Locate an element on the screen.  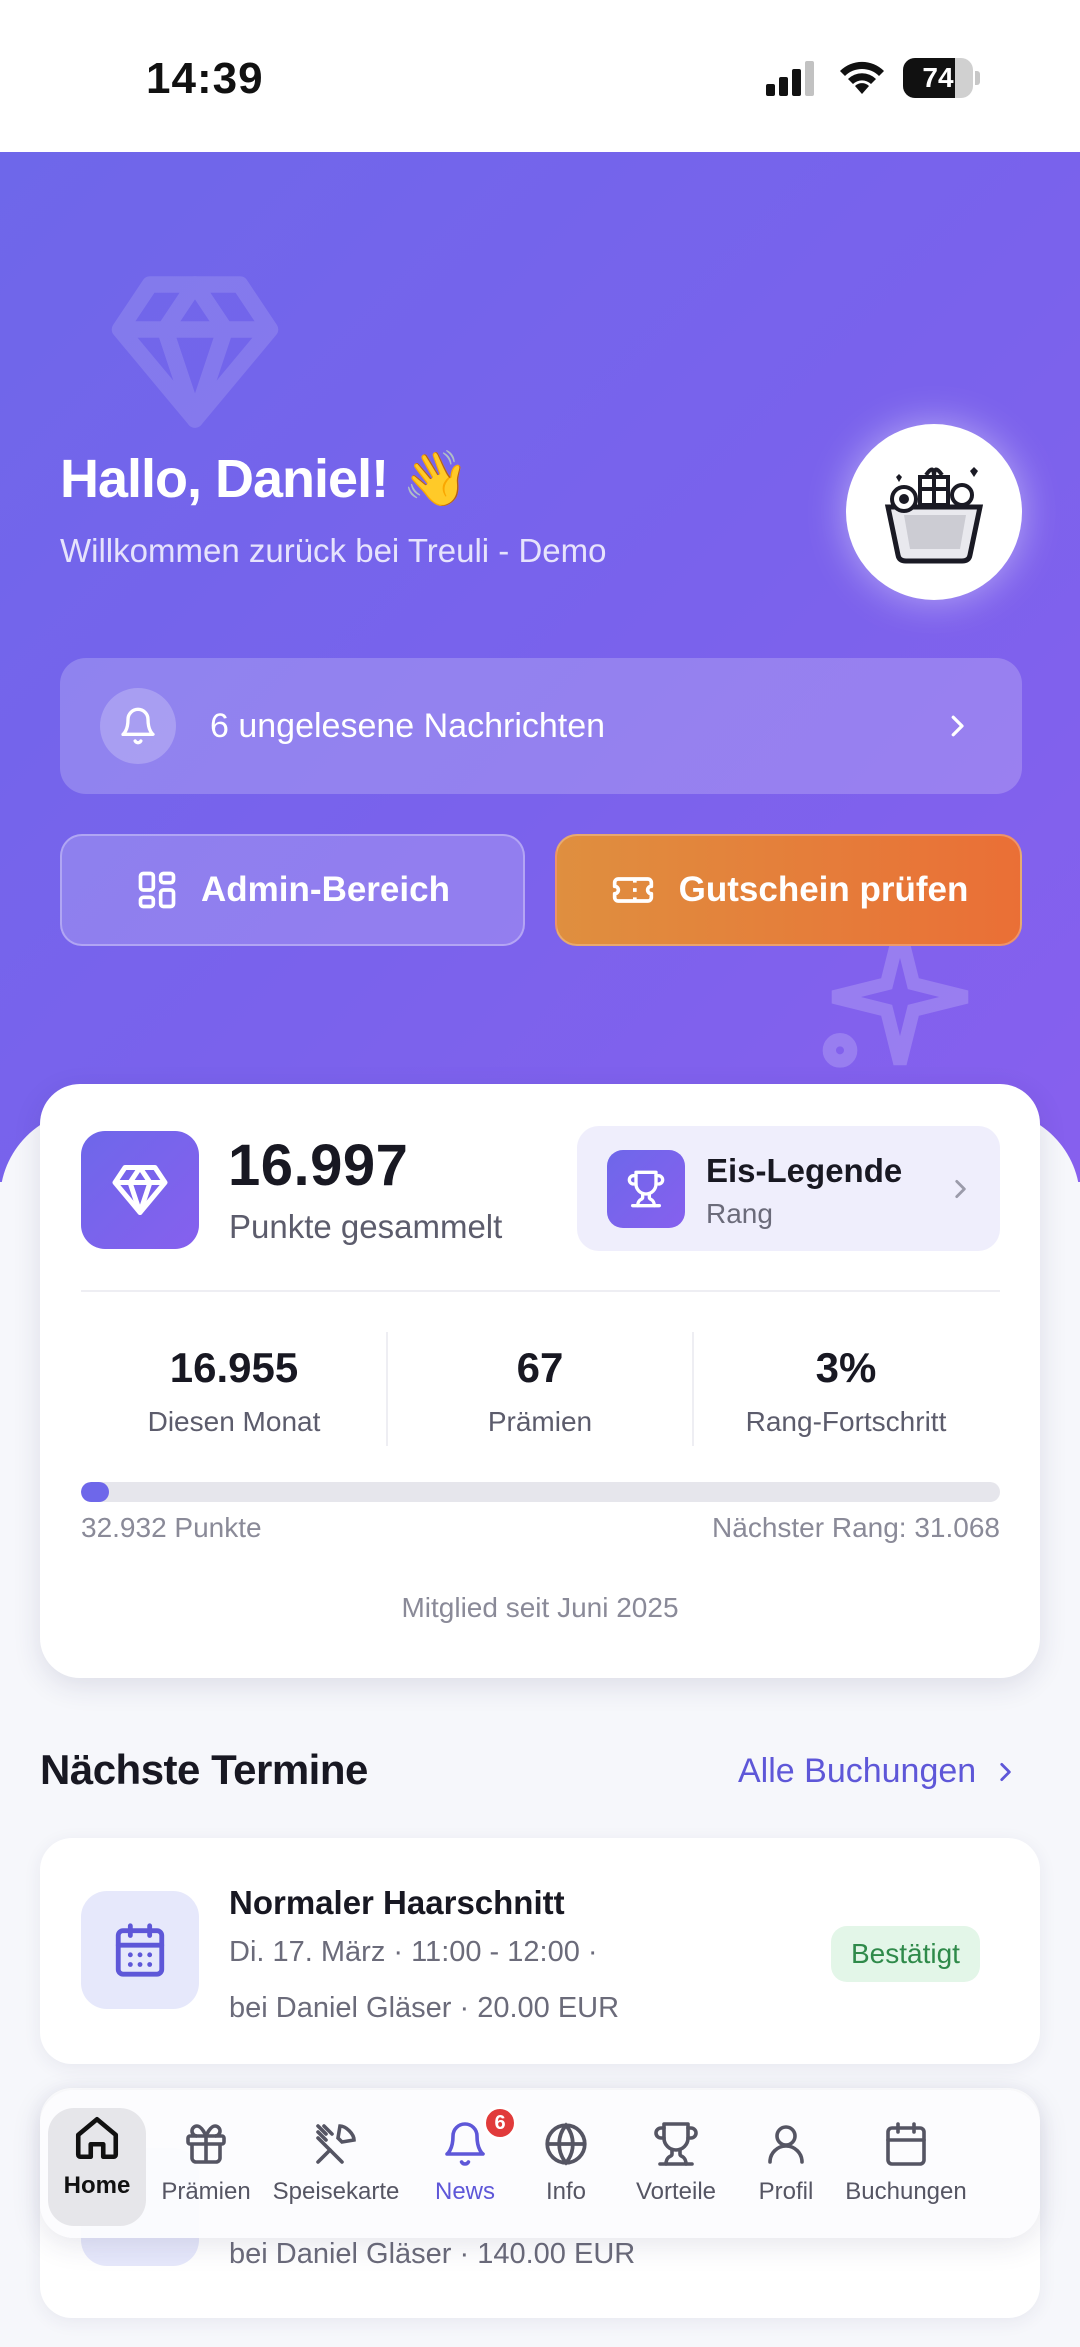
unread-messages-banner: 6 ungelesene Nachrichten is located at coordinates (541, 726).